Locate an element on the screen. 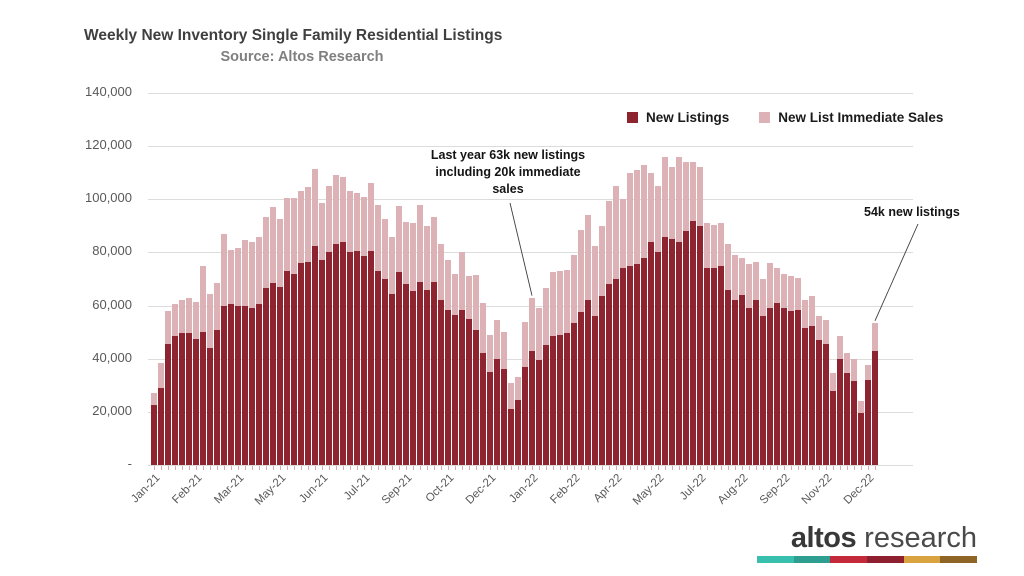 The height and width of the screenshot is (576, 1024). annotation-latest: 54k new listings is located at coordinates (912, 212).